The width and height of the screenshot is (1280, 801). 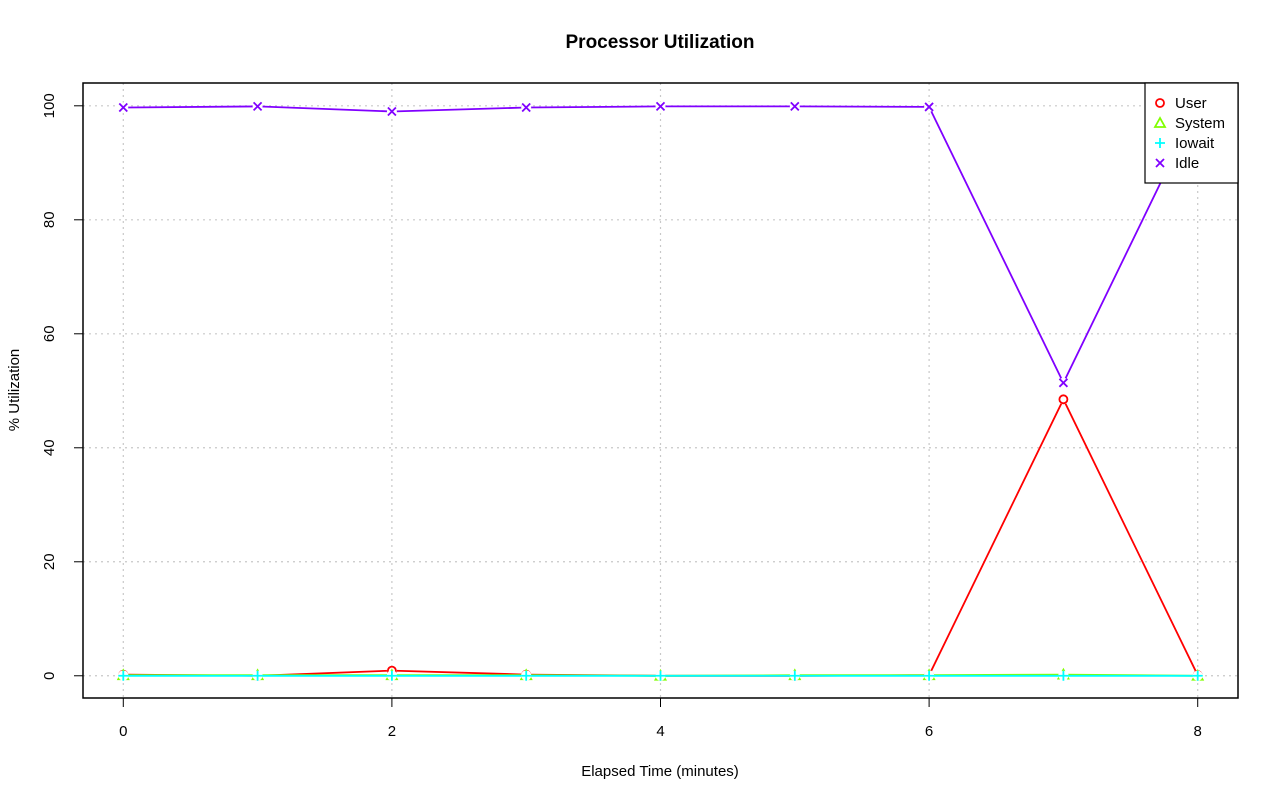 What do you see at coordinates (49, 219) in the screenshot?
I see `y-tick-label: 80` at bounding box center [49, 219].